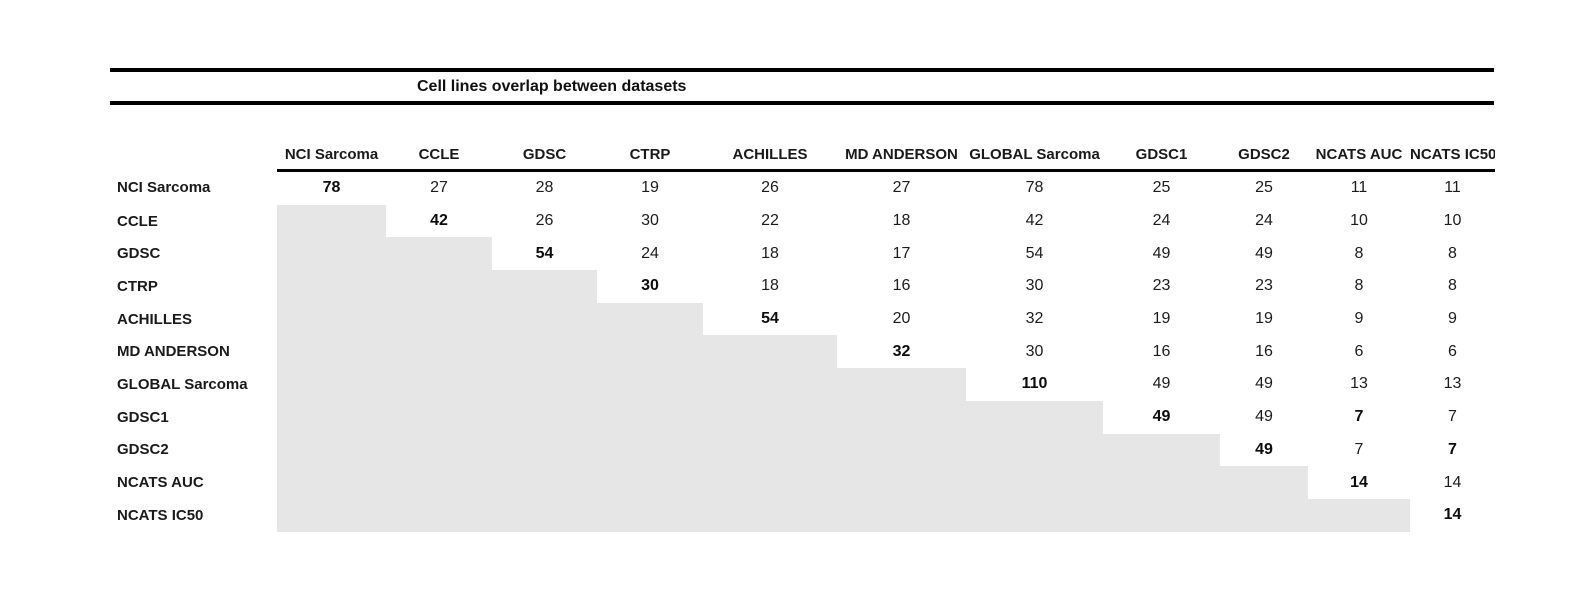 The image size is (1577, 595). What do you see at coordinates (802, 286) in the screenshot?
I see `matrix-row-ctrp: CTRP 30 18 16 30 23 23 8 8` at bounding box center [802, 286].